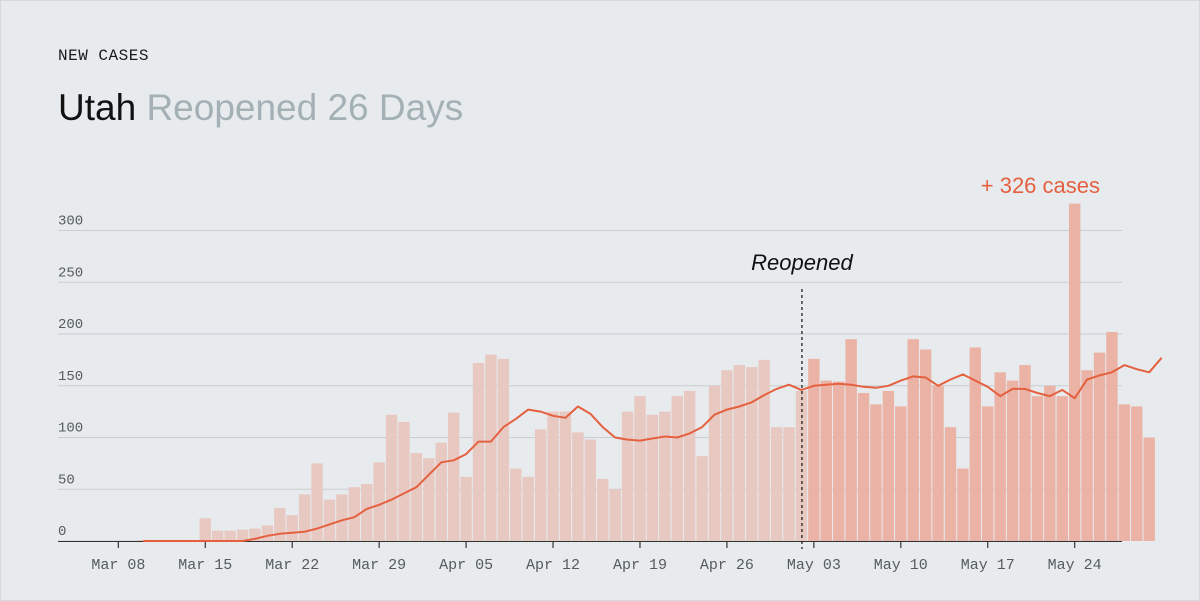  What do you see at coordinates (727, 565) in the screenshot?
I see `x-tick-label: Apr 26` at bounding box center [727, 565].